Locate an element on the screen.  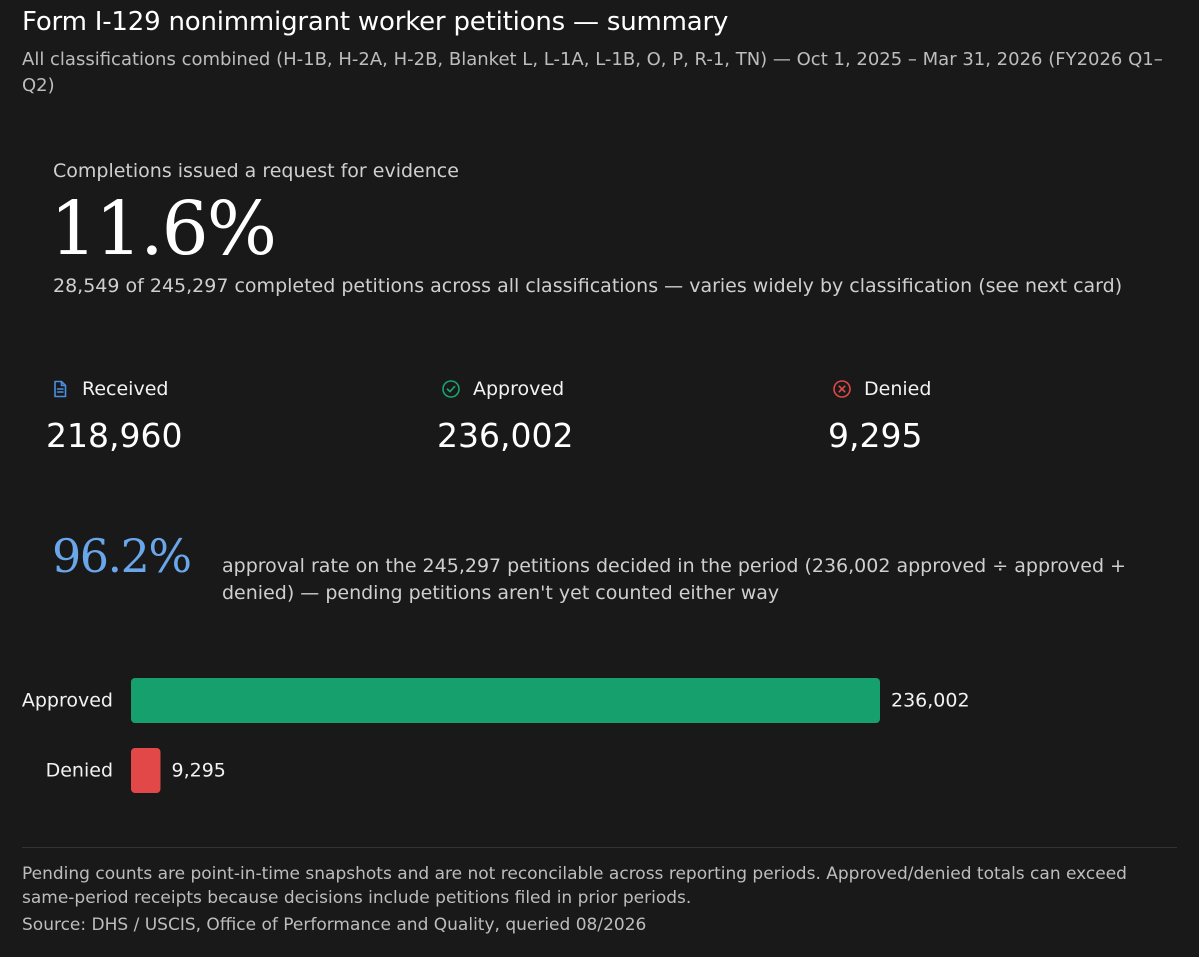
stat-denied-label: Denied is located at coordinates (898, 389).